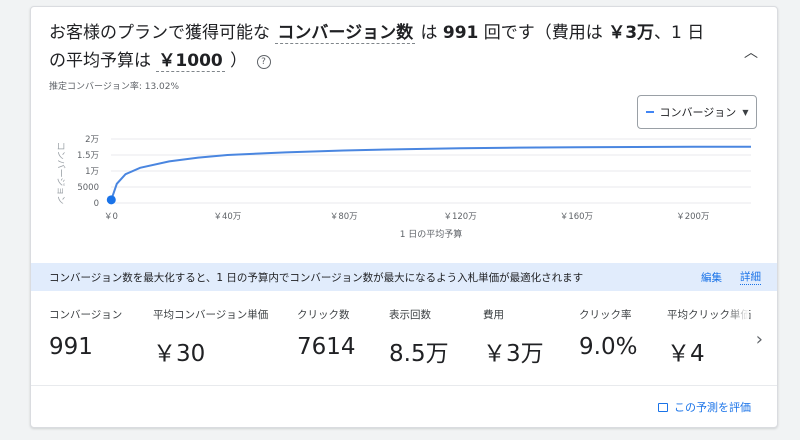  What do you see at coordinates (96, 204) in the screenshot?
I see `y-tick-label: 0` at bounding box center [96, 204].